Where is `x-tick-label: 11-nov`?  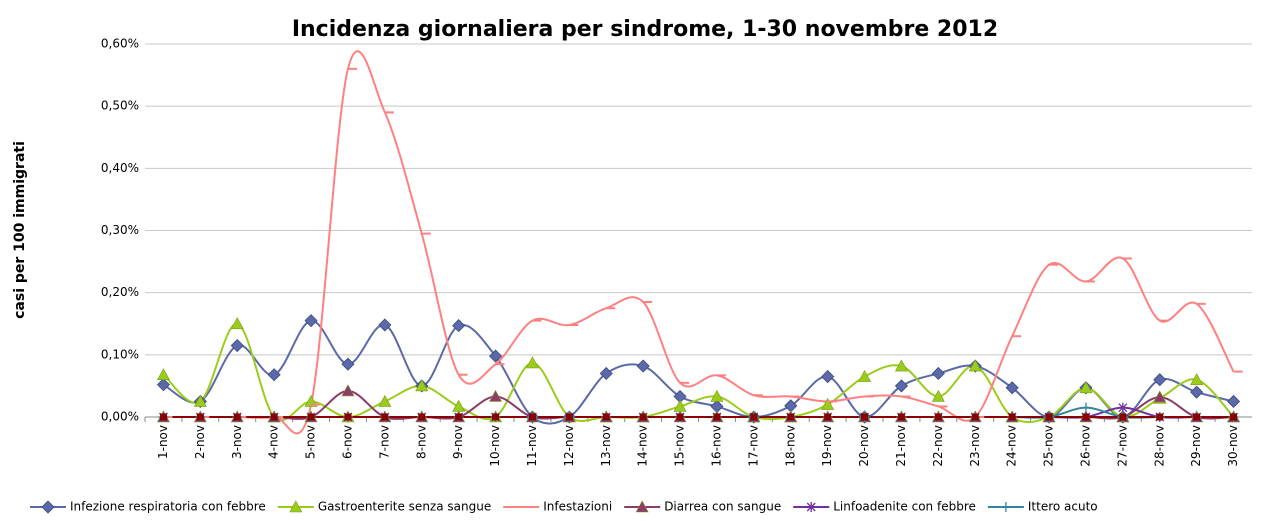 x-tick-label: 11-nov is located at coordinates (532, 446).